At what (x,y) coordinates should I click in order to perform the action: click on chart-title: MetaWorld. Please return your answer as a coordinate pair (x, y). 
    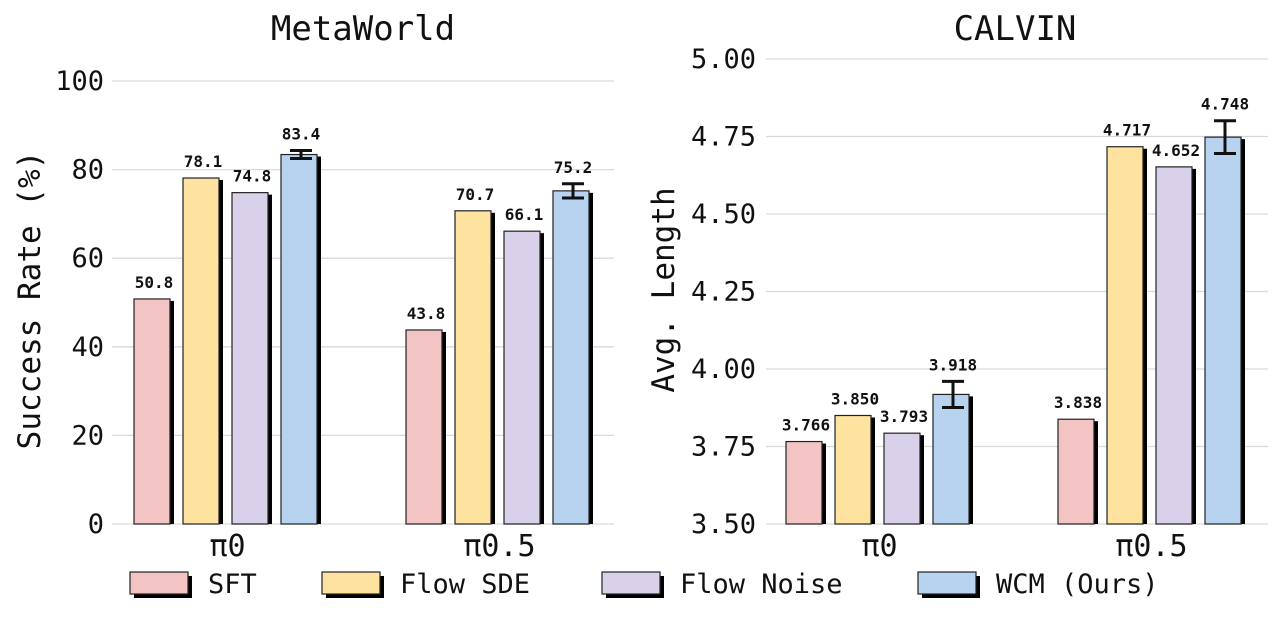
    Looking at the image, I should click on (363, 29).